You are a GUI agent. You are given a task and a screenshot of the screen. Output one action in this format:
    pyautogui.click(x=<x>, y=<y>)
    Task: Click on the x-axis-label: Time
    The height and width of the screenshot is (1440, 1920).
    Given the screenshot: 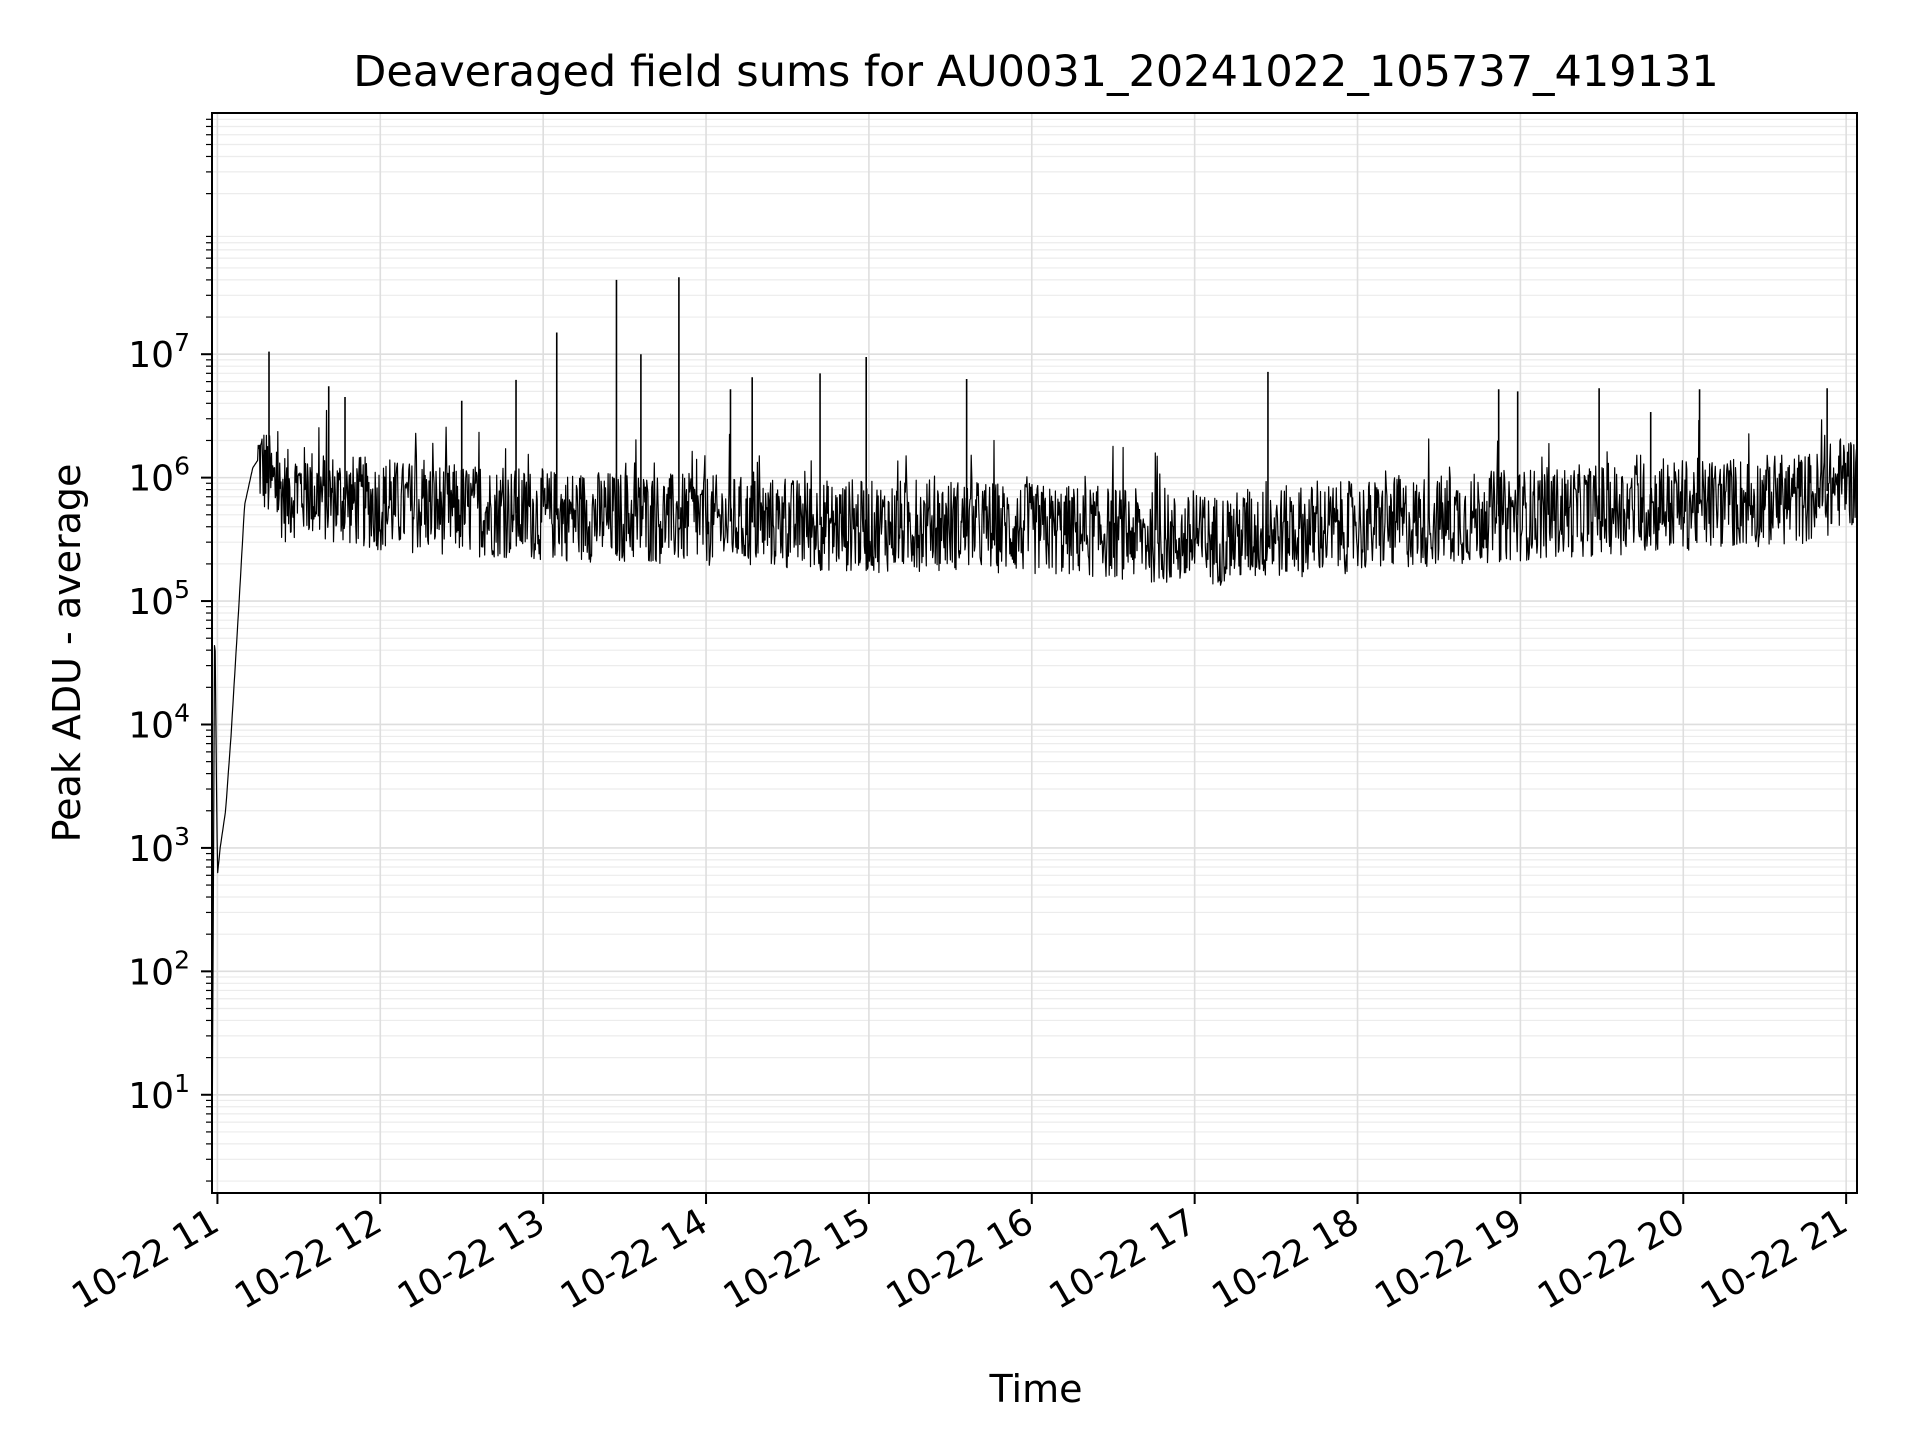 What is the action you would take?
    pyautogui.click(x=1036, y=1389)
    